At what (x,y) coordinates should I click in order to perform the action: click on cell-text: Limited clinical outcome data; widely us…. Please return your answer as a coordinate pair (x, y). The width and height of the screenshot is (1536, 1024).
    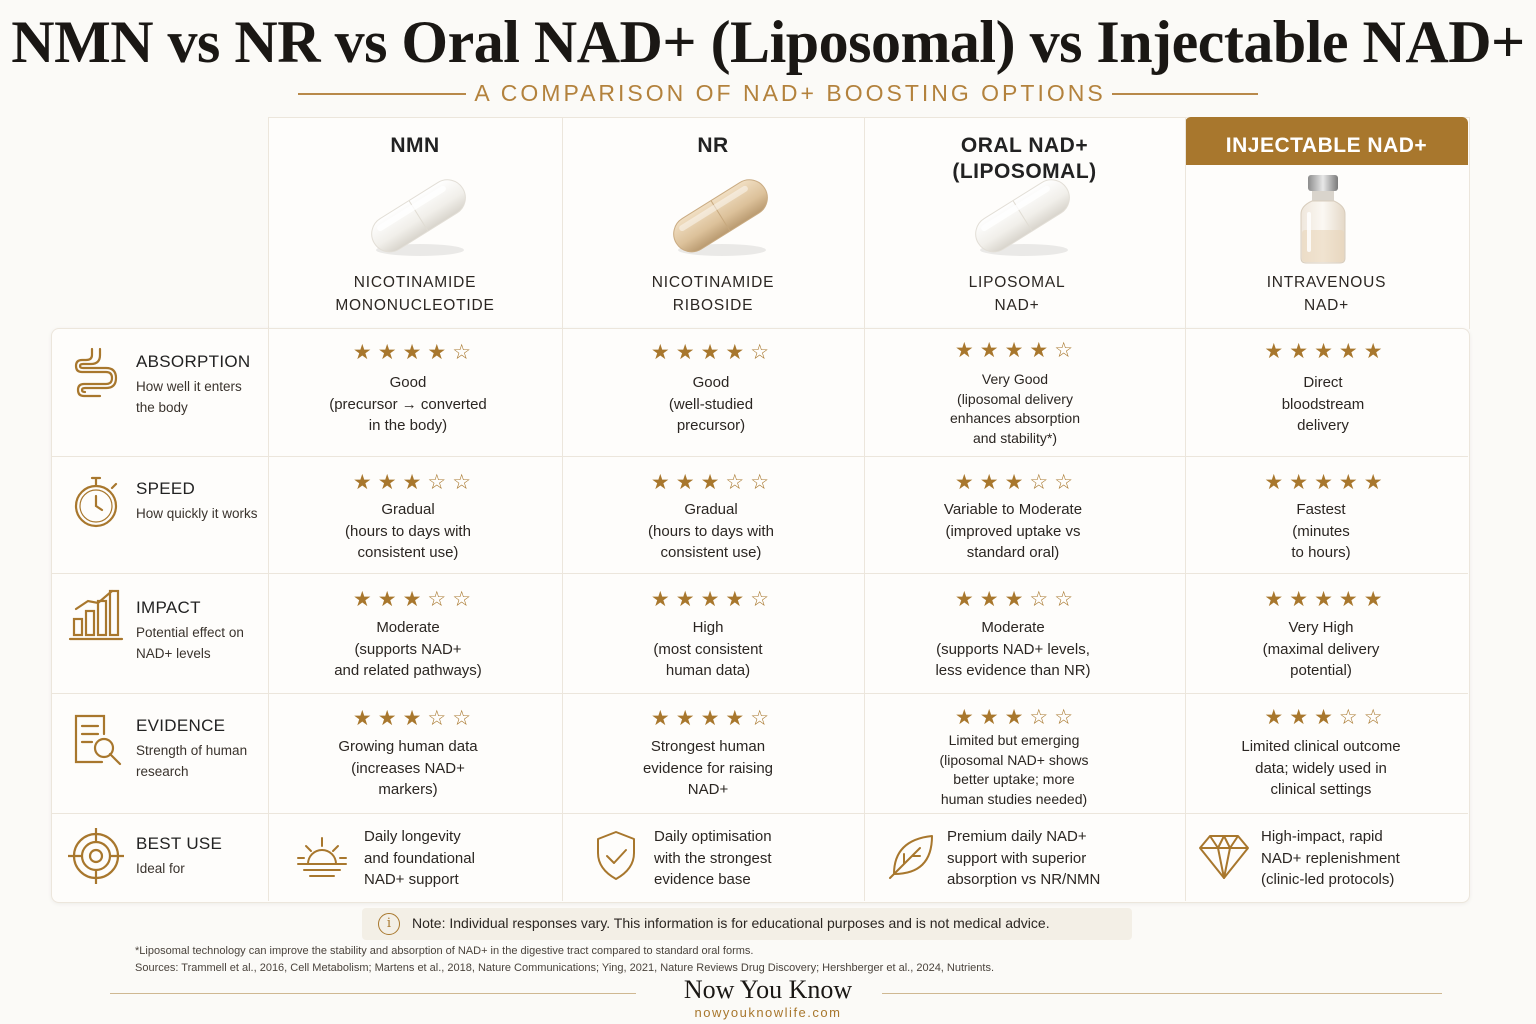
    Looking at the image, I should click on (1321, 768).